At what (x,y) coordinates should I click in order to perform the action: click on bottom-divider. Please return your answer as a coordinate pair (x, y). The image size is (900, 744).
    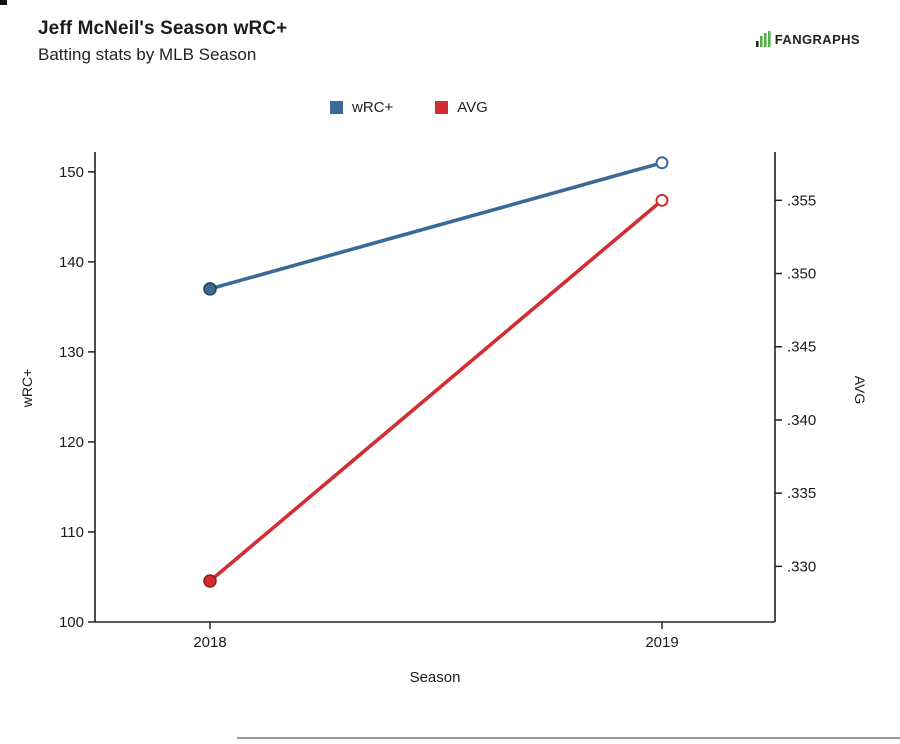
    Looking at the image, I should click on (568, 738).